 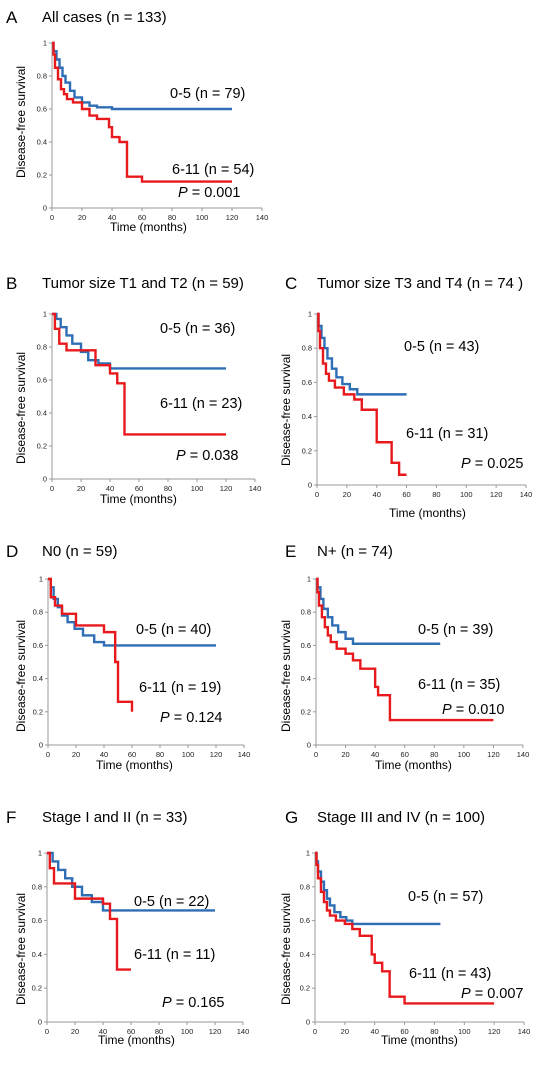 I want to click on panel-letter: G, so click(x=292, y=817).